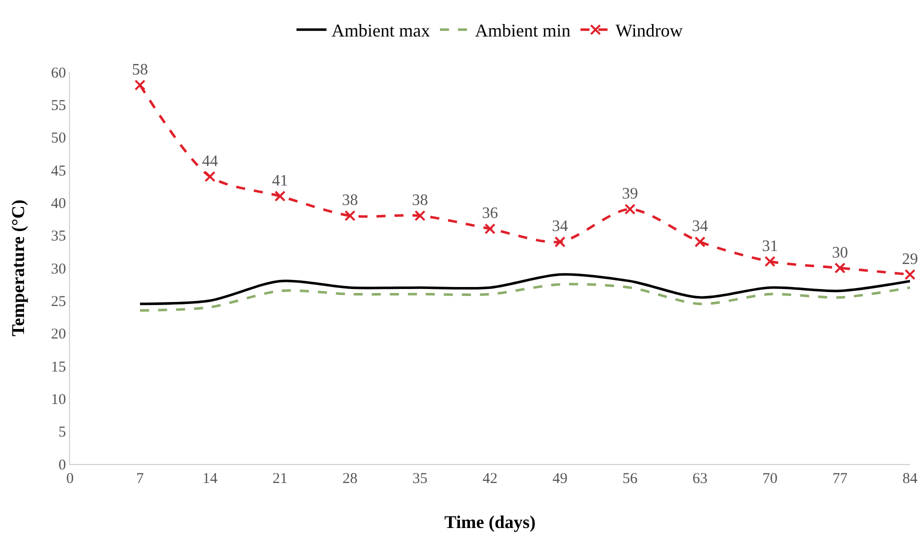 The width and height of the screenshot is (922, 539). Describe the element at coordinates (58, 302) in the screenshot. I see `y-tick-label: 25` at that location.